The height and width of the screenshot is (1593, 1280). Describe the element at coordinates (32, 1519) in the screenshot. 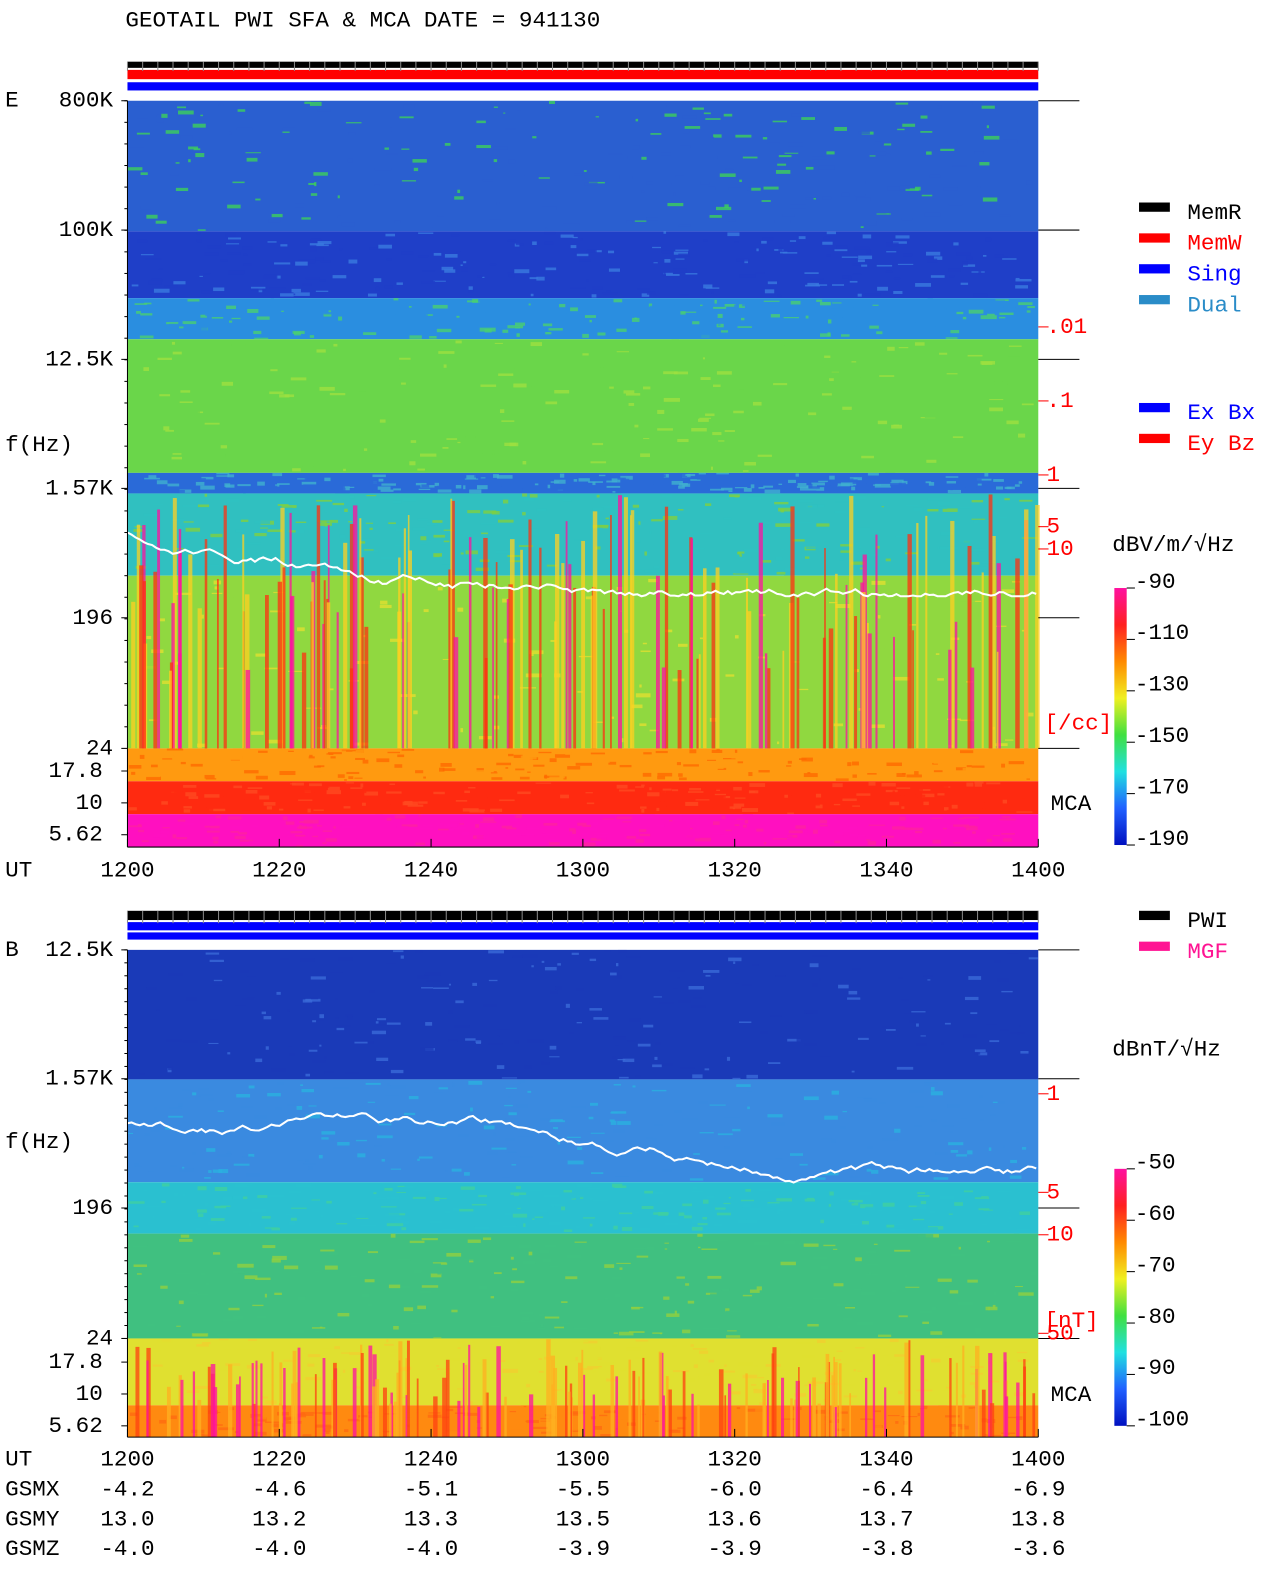

I see `orbit-row-name: GSMY` at that location.